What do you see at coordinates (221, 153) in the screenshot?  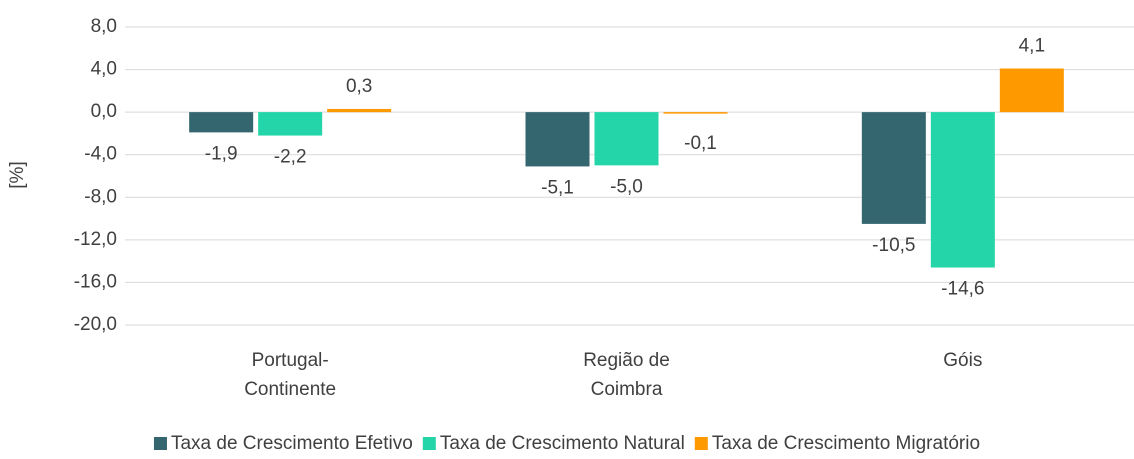 I see `data-label: -1,9` at bounding box center [221, 153].